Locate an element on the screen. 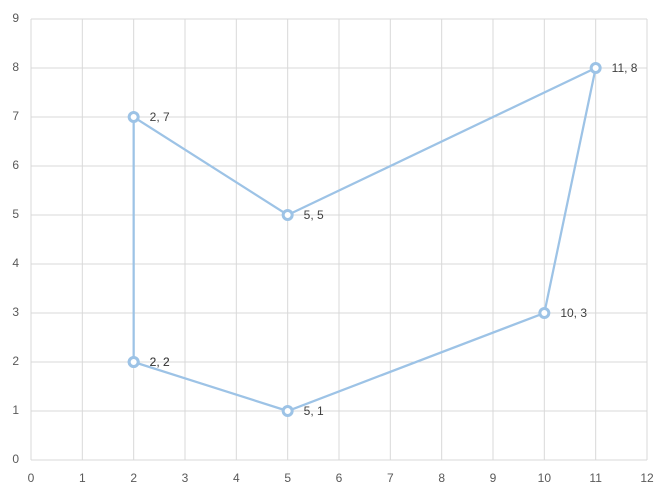 This screenshot has height=502, width=668. x-tick-label: 12 is located at coordinates (647, 478).